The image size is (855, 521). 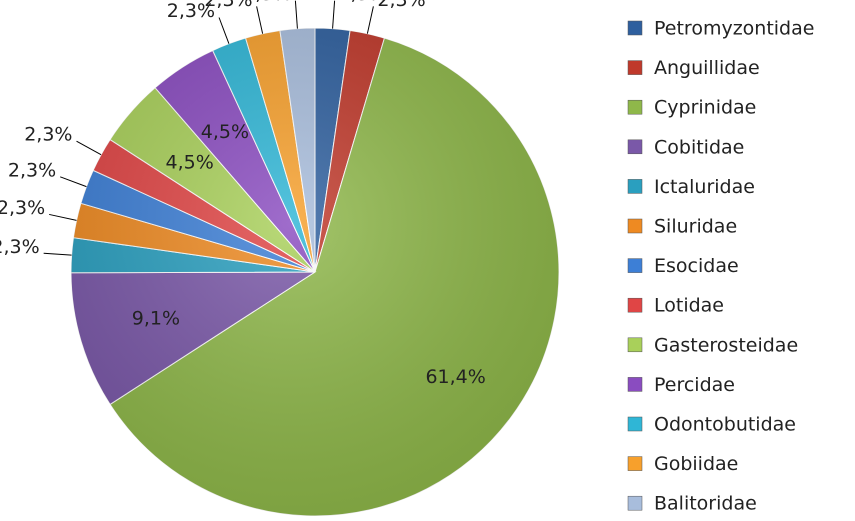 I want to click on data-label: 9,1%, so click(x=156, y=319).